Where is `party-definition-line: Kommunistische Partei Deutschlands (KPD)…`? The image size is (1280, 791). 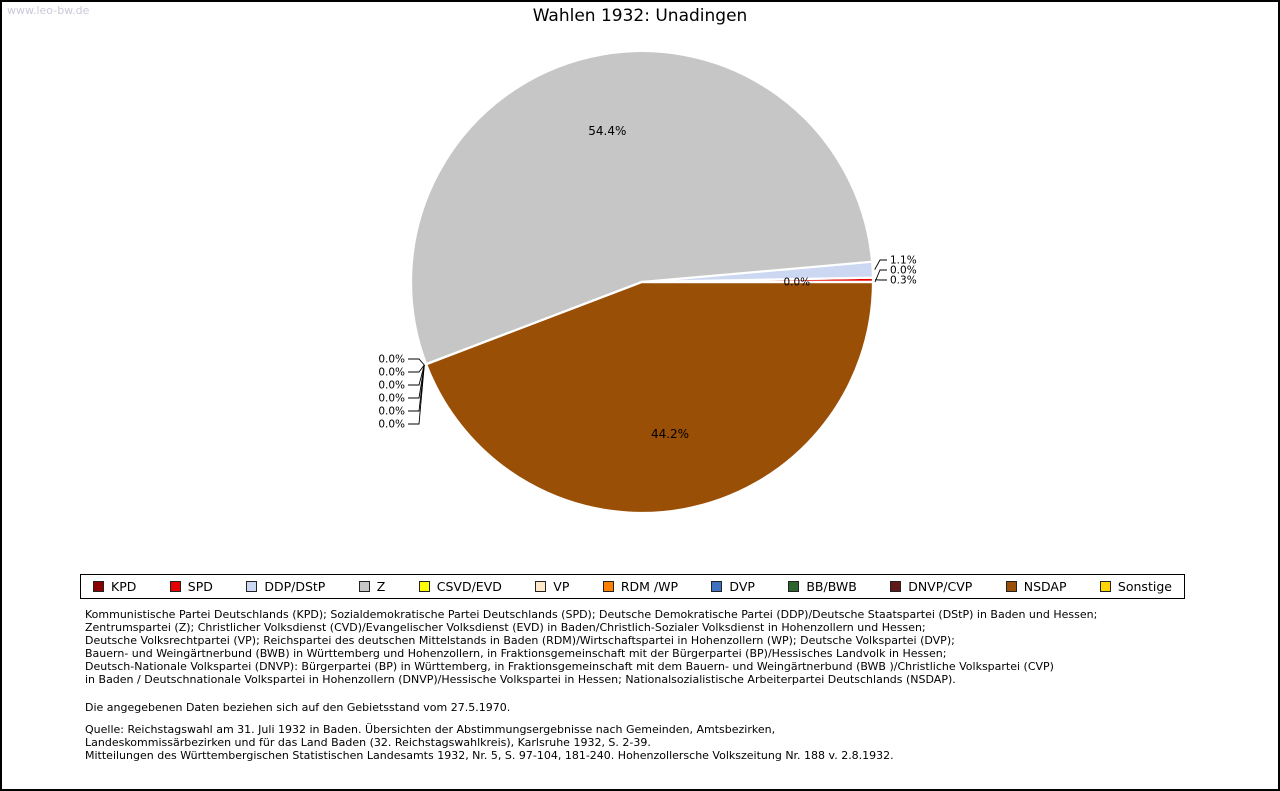
party-definition-line: Kommunistische Partei Deutschlands (KPD)… is located at coordinates (591, 614).